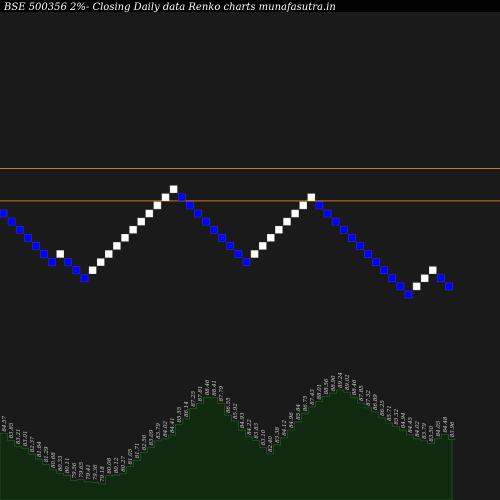 Image resolution: width=500 pixels, height=500 pixels. Describe the element at coordinates (152, 437) in the screenshot. I see `price-label: 83.09` at that location.